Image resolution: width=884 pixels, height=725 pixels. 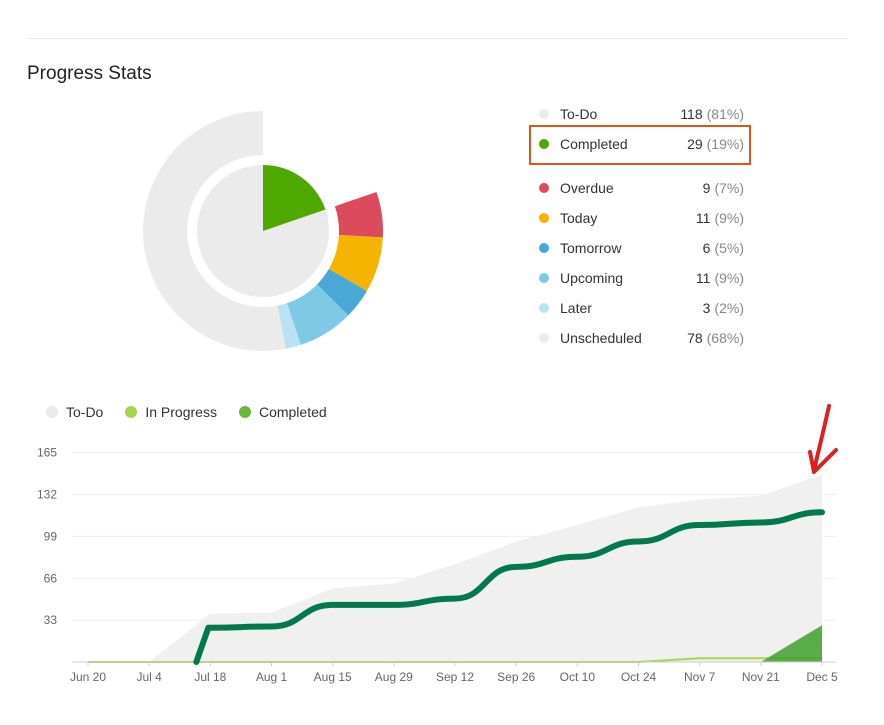 I want to click on x-tick-label: Nov 7, so click(x=700, y=677).